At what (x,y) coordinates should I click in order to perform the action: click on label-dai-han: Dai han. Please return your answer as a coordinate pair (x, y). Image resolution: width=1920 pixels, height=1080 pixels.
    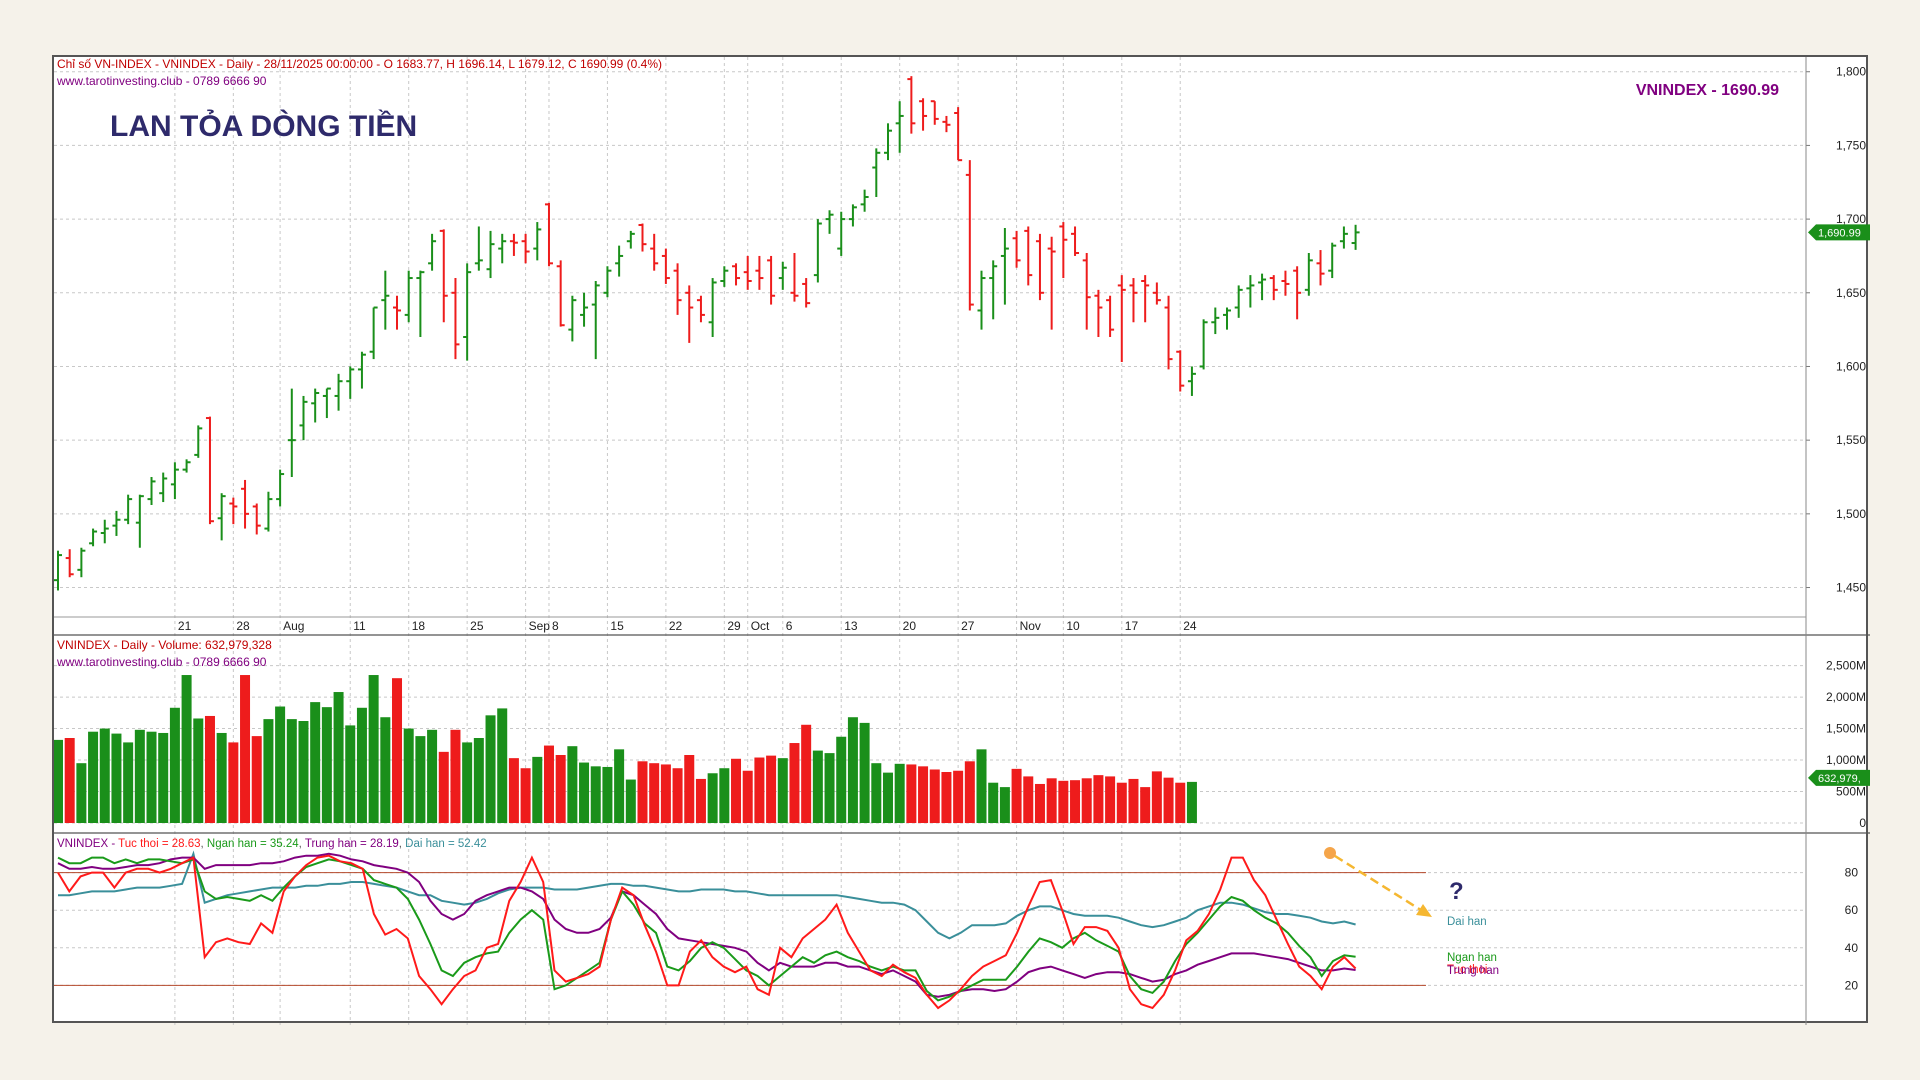
    Looking at the image, I should click on (1467, 922).